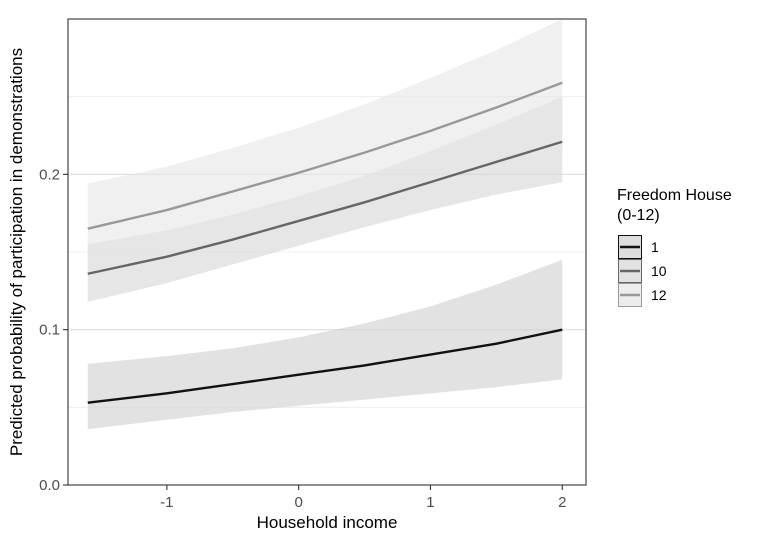 The image size is (765, 537). Describe the element at coordinates (49, 485) in the screenshot. I see `y-tick-label: 0.0` at that location.